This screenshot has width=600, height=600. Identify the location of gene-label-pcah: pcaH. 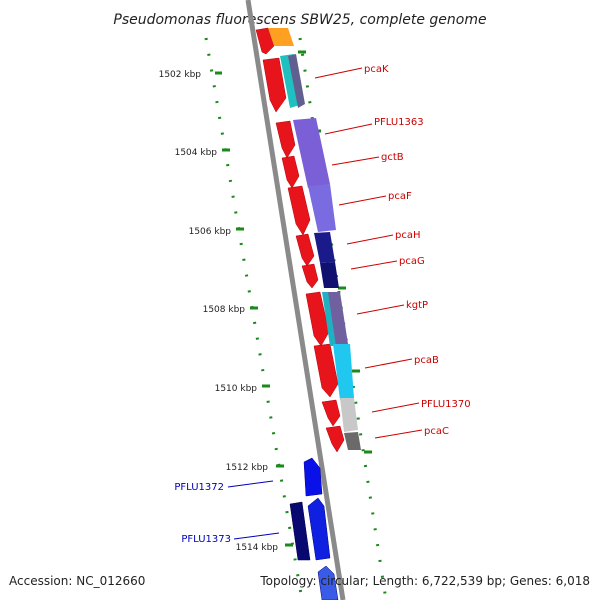
(408, 235).